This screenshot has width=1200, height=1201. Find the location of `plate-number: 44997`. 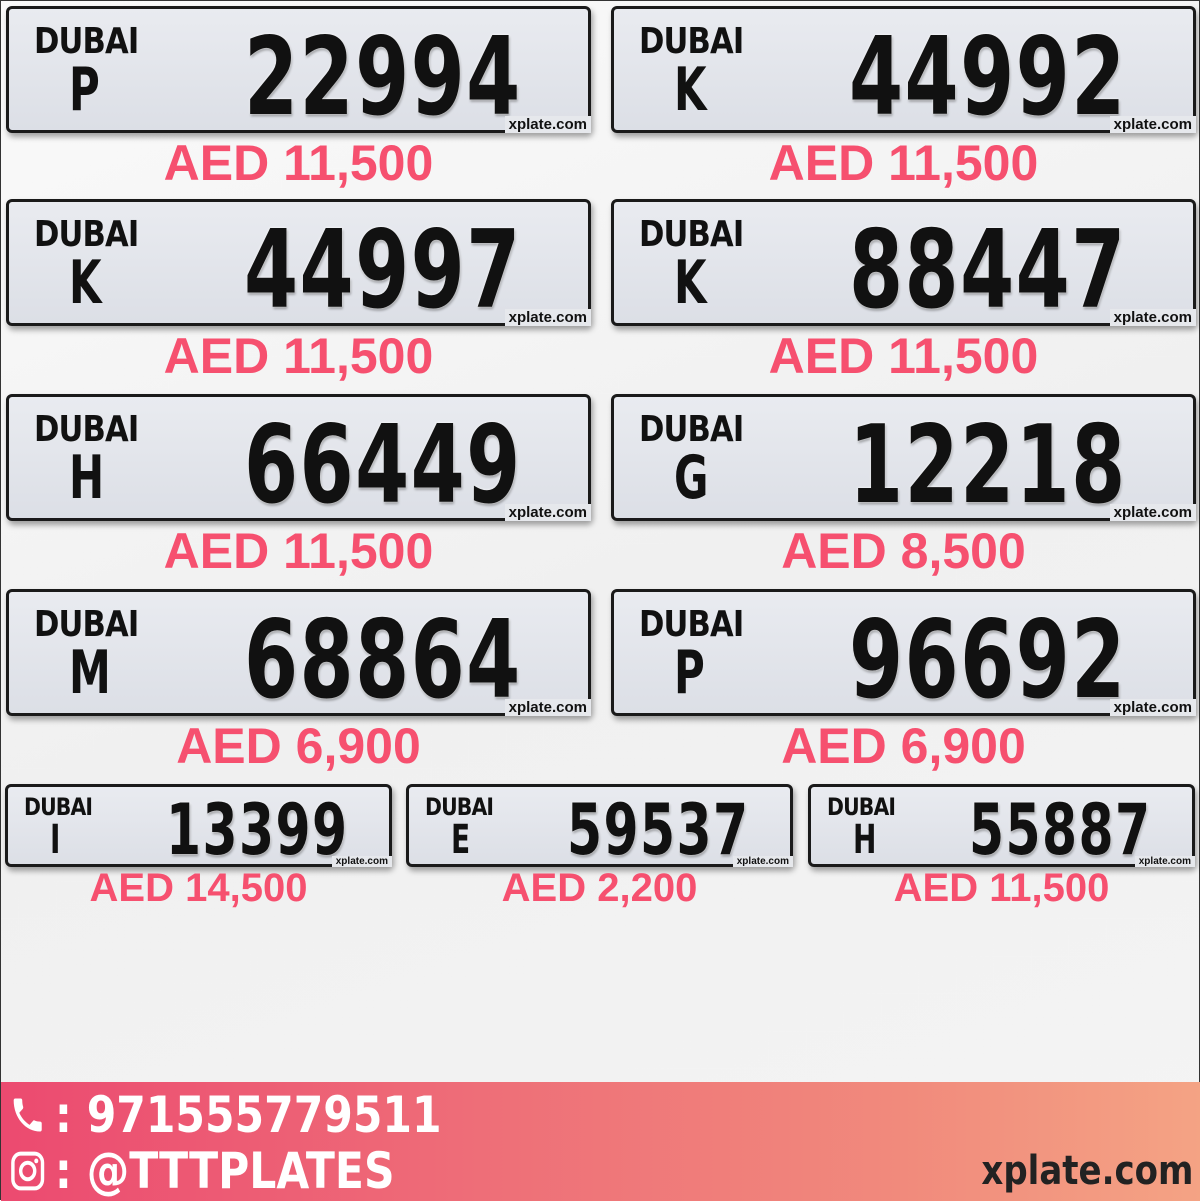

plate-number: 44997 is located at coordinates (383, 270).